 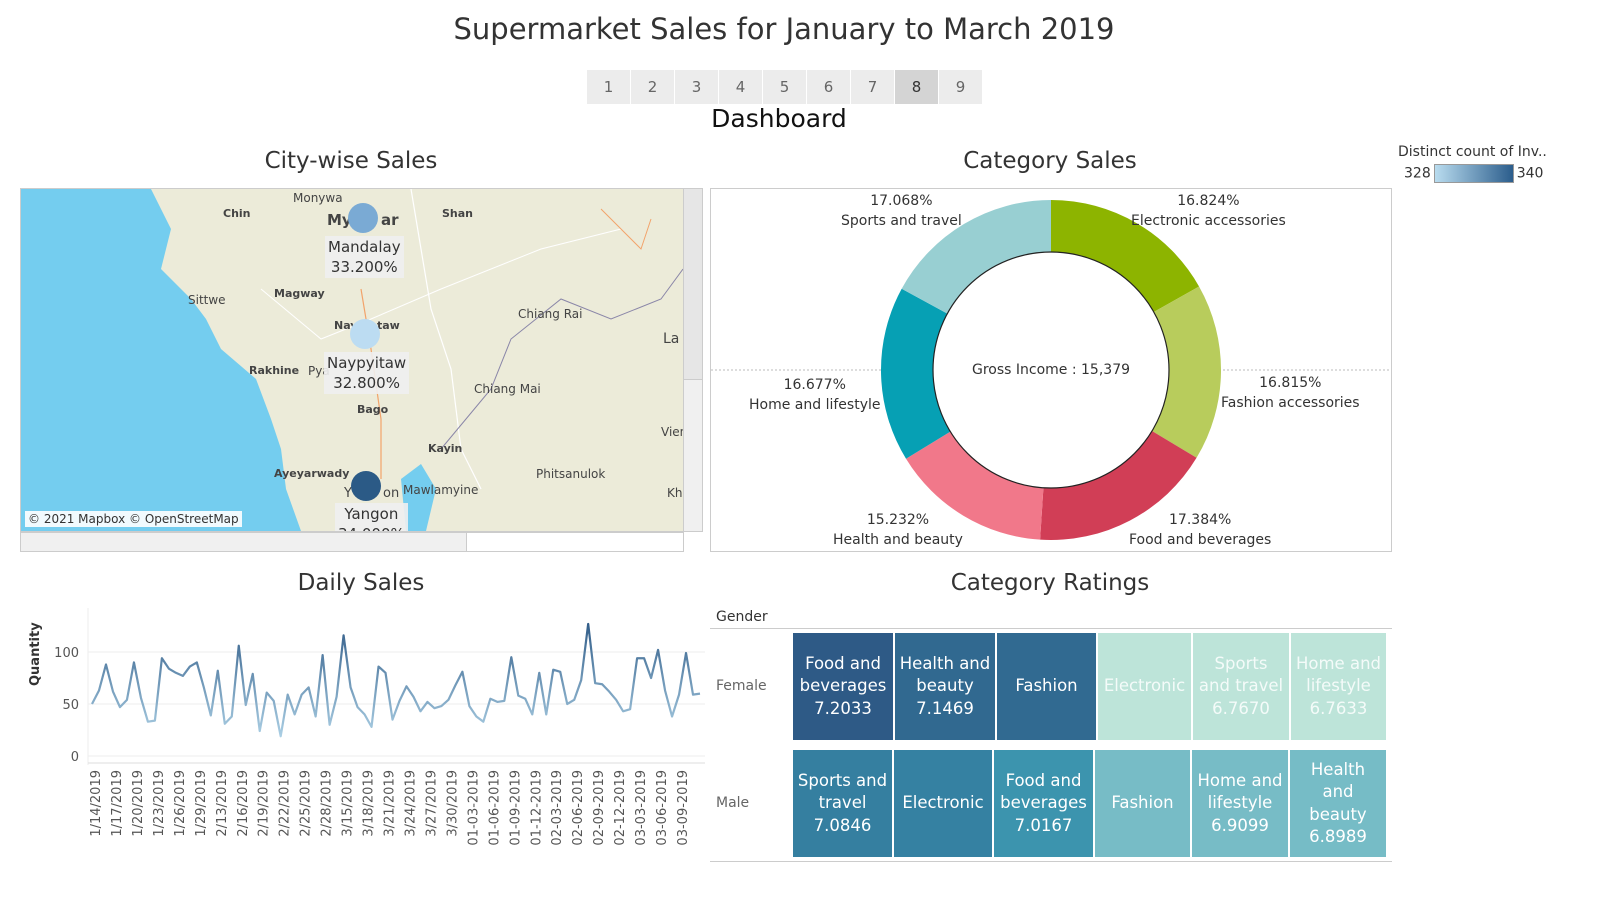 What do you see at coordinates (779, 118) in the screenshot?
I see `dashboard-label: Dashboard` at bounding box center [779, 118].